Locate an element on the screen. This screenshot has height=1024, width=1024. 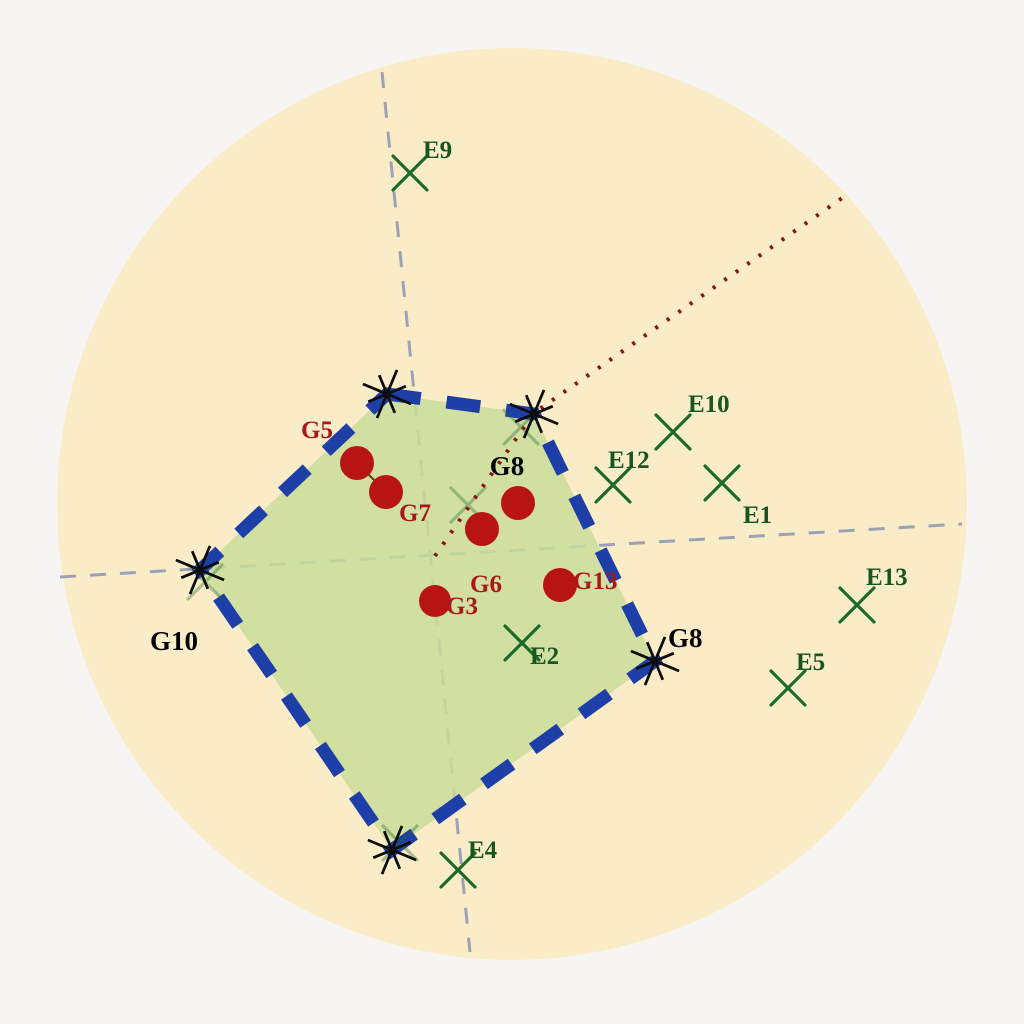
goal-marker-g3 is located at coordinates (435, 601).